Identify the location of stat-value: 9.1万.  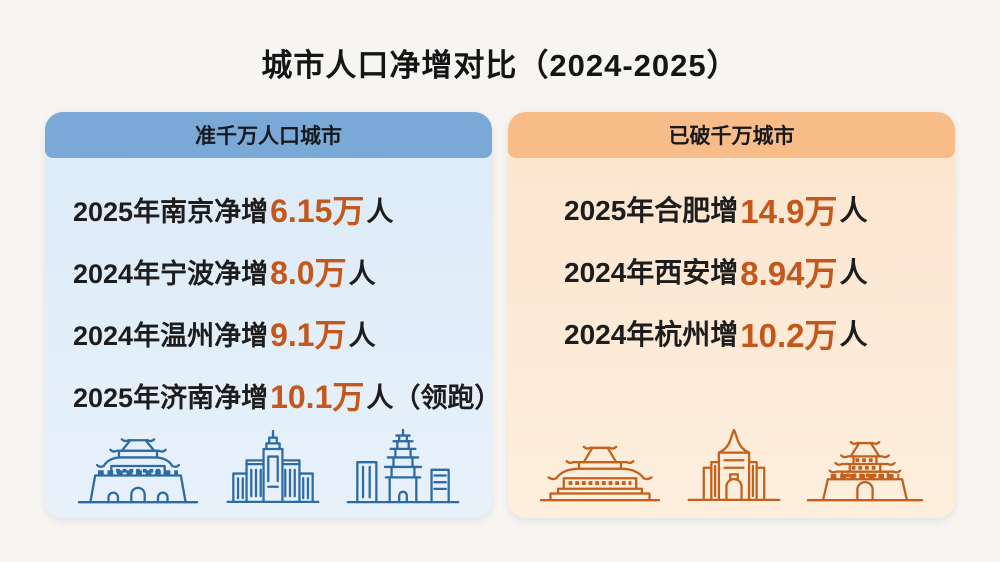
(308, 335).